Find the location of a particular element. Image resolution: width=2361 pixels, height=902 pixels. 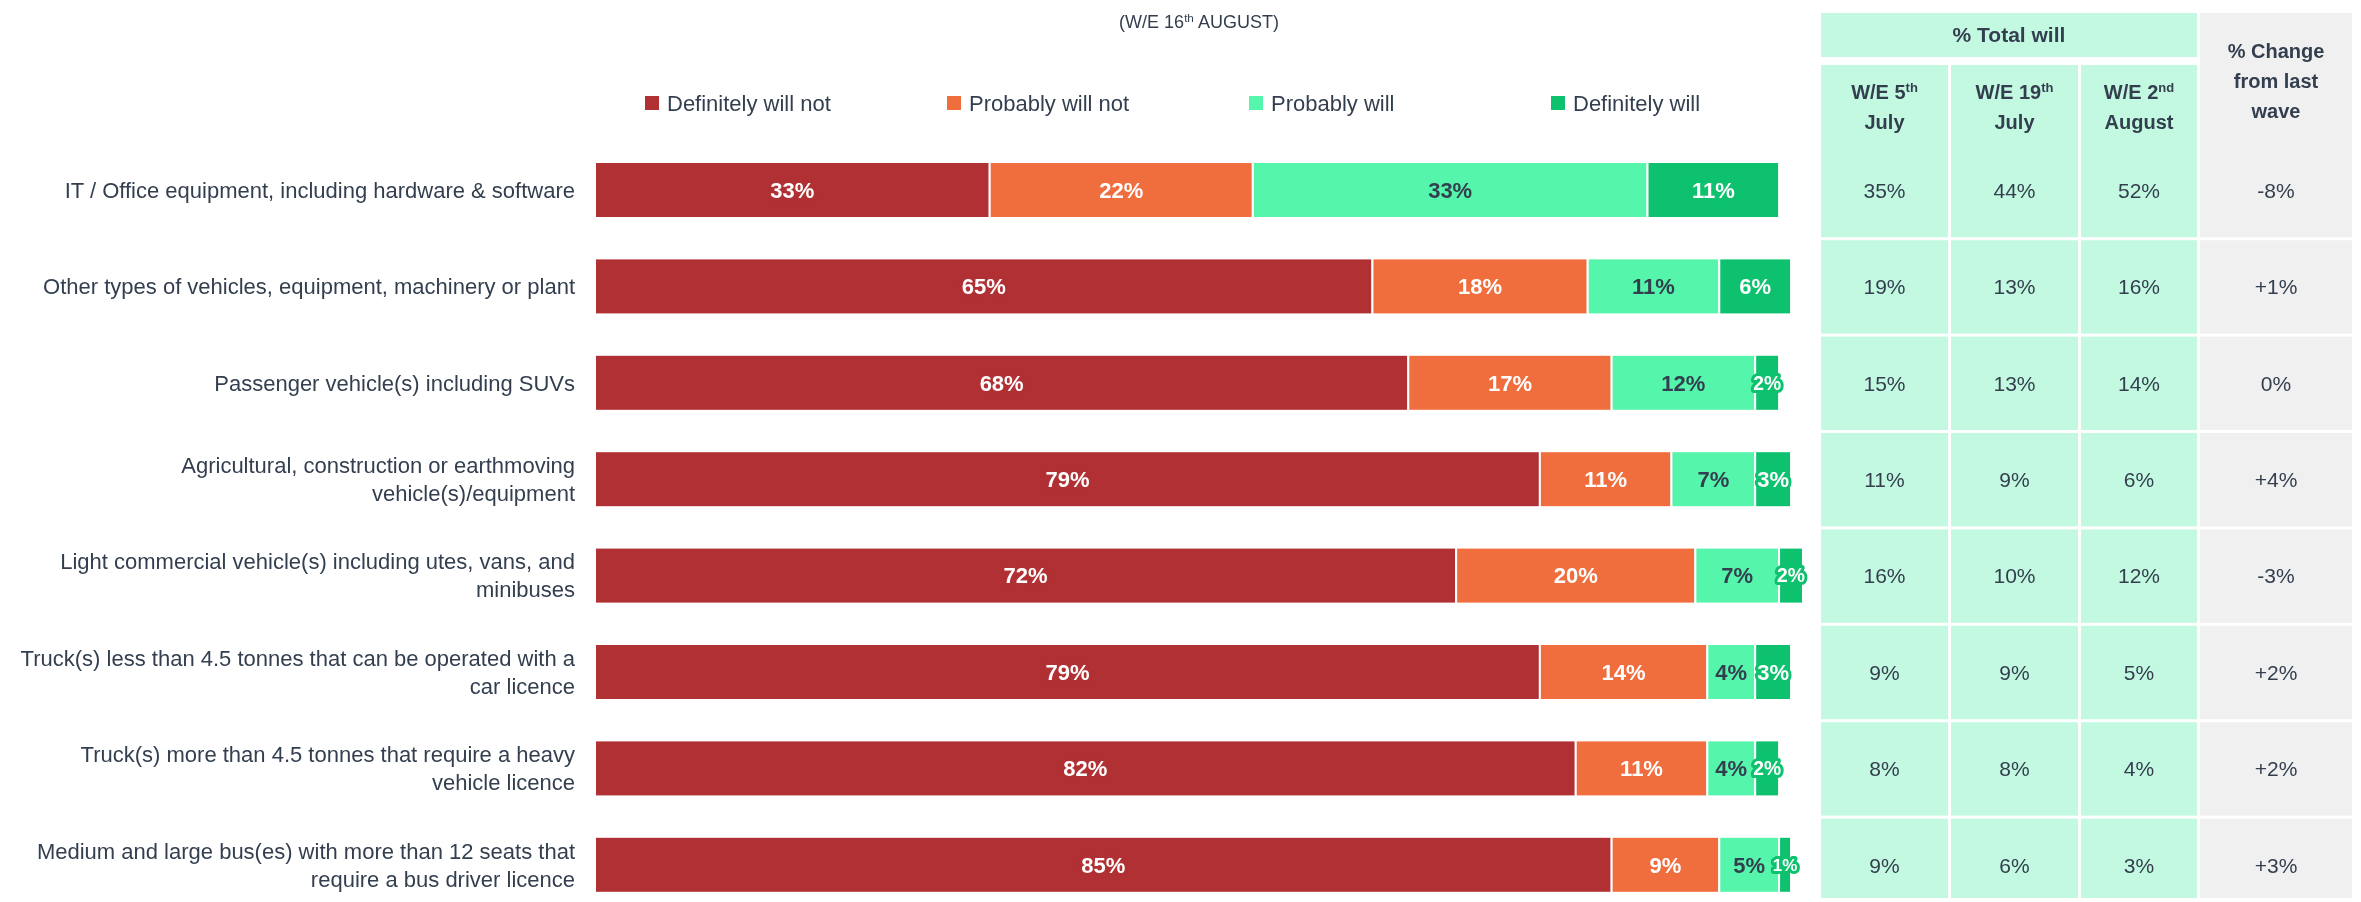

text: 19% is located at coordinates (1884, 287).